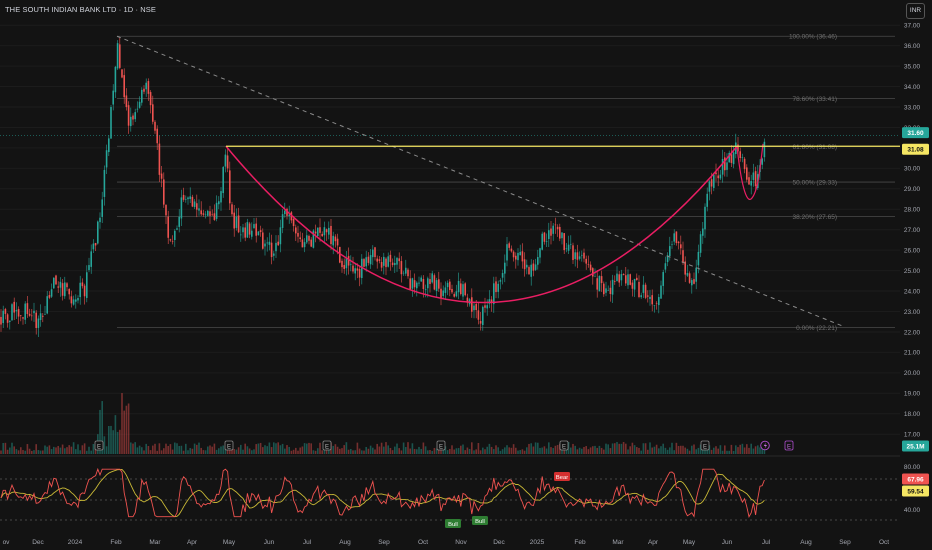 Image resolution: width=932 pixels, height=550 pixels. What do you see at coordinates (750, 171) in the screenshot?
I see `handle-pattern-ellipse` at bounding box center [750, 171].